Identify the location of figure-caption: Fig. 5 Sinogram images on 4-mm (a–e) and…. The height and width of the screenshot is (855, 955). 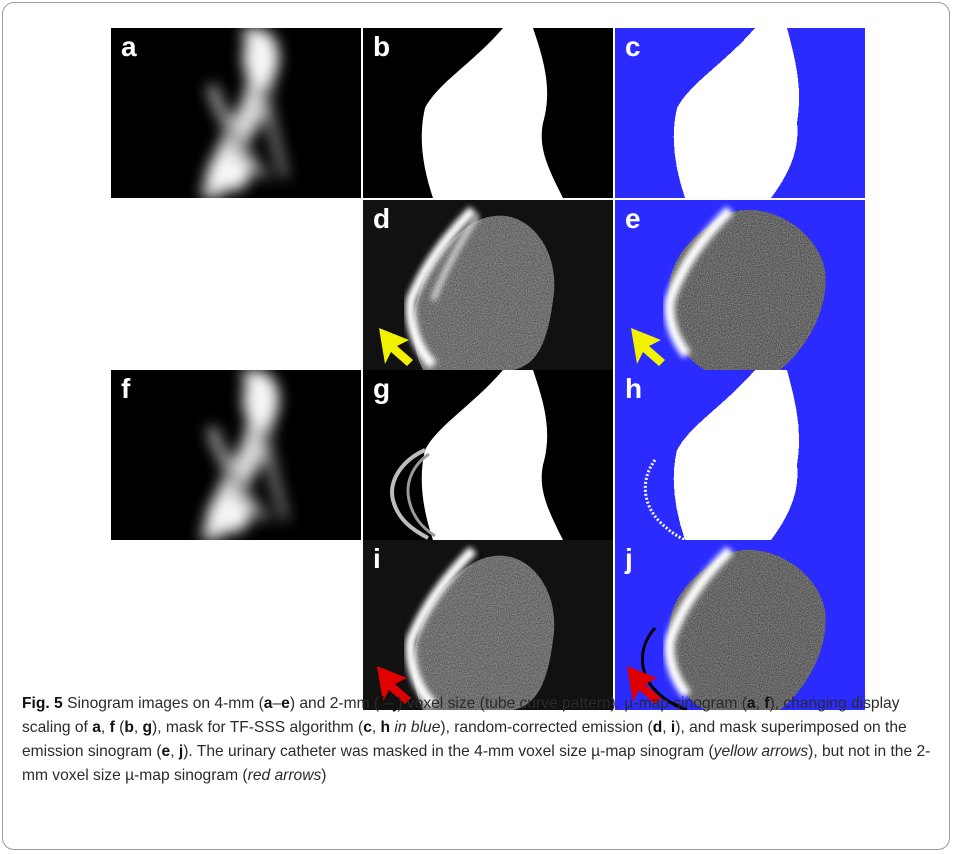
(479, 740).